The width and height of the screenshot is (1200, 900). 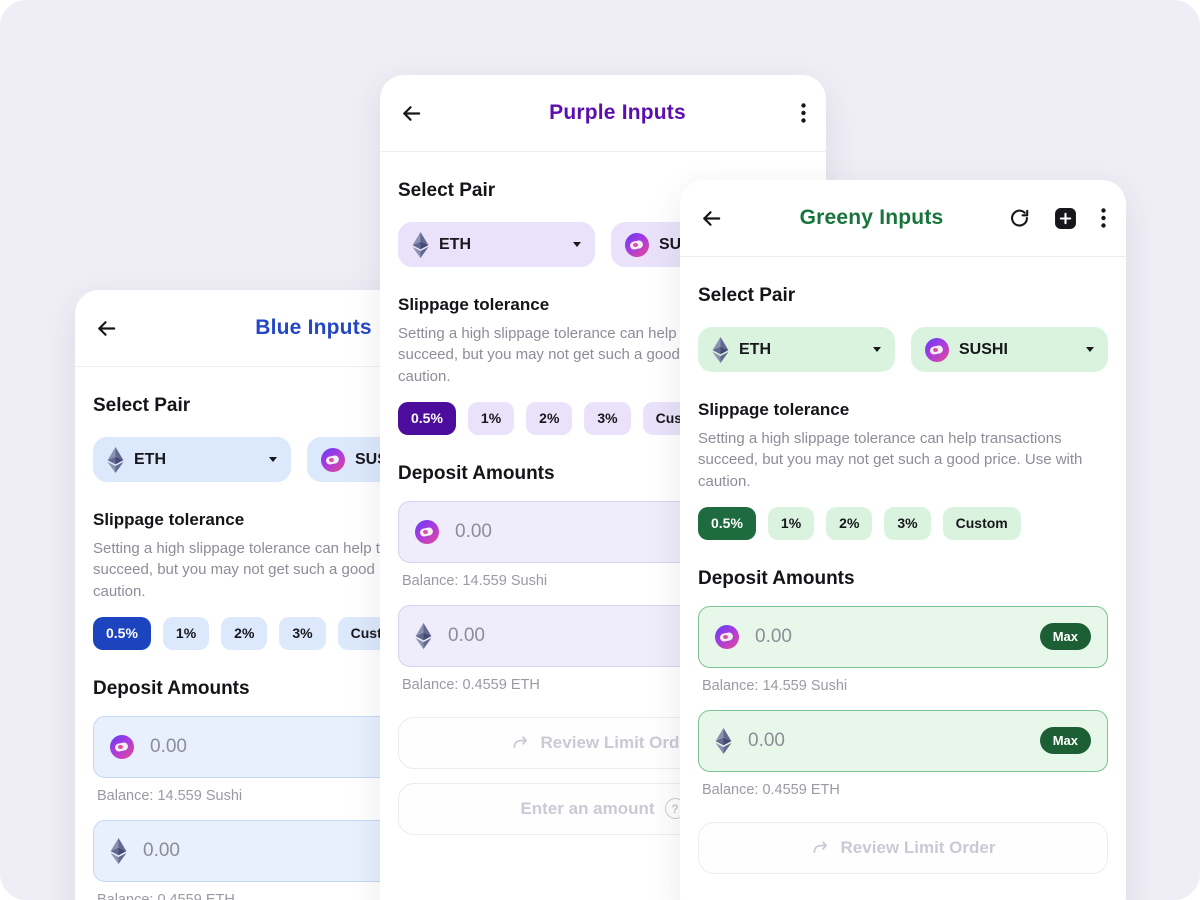 I want to click on add-box-icon, so click(x=1065, y=218).